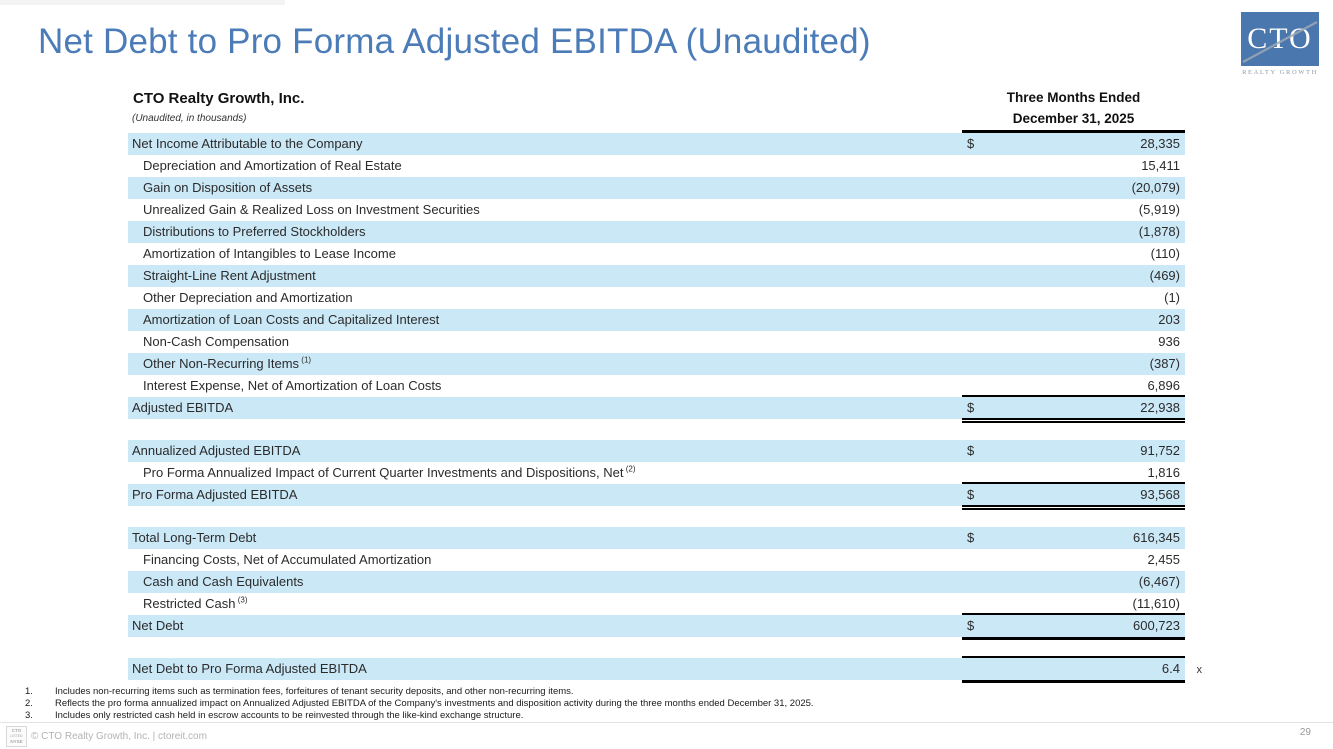  I want to click on row-footnote-sup: (2), so click(629, 469).